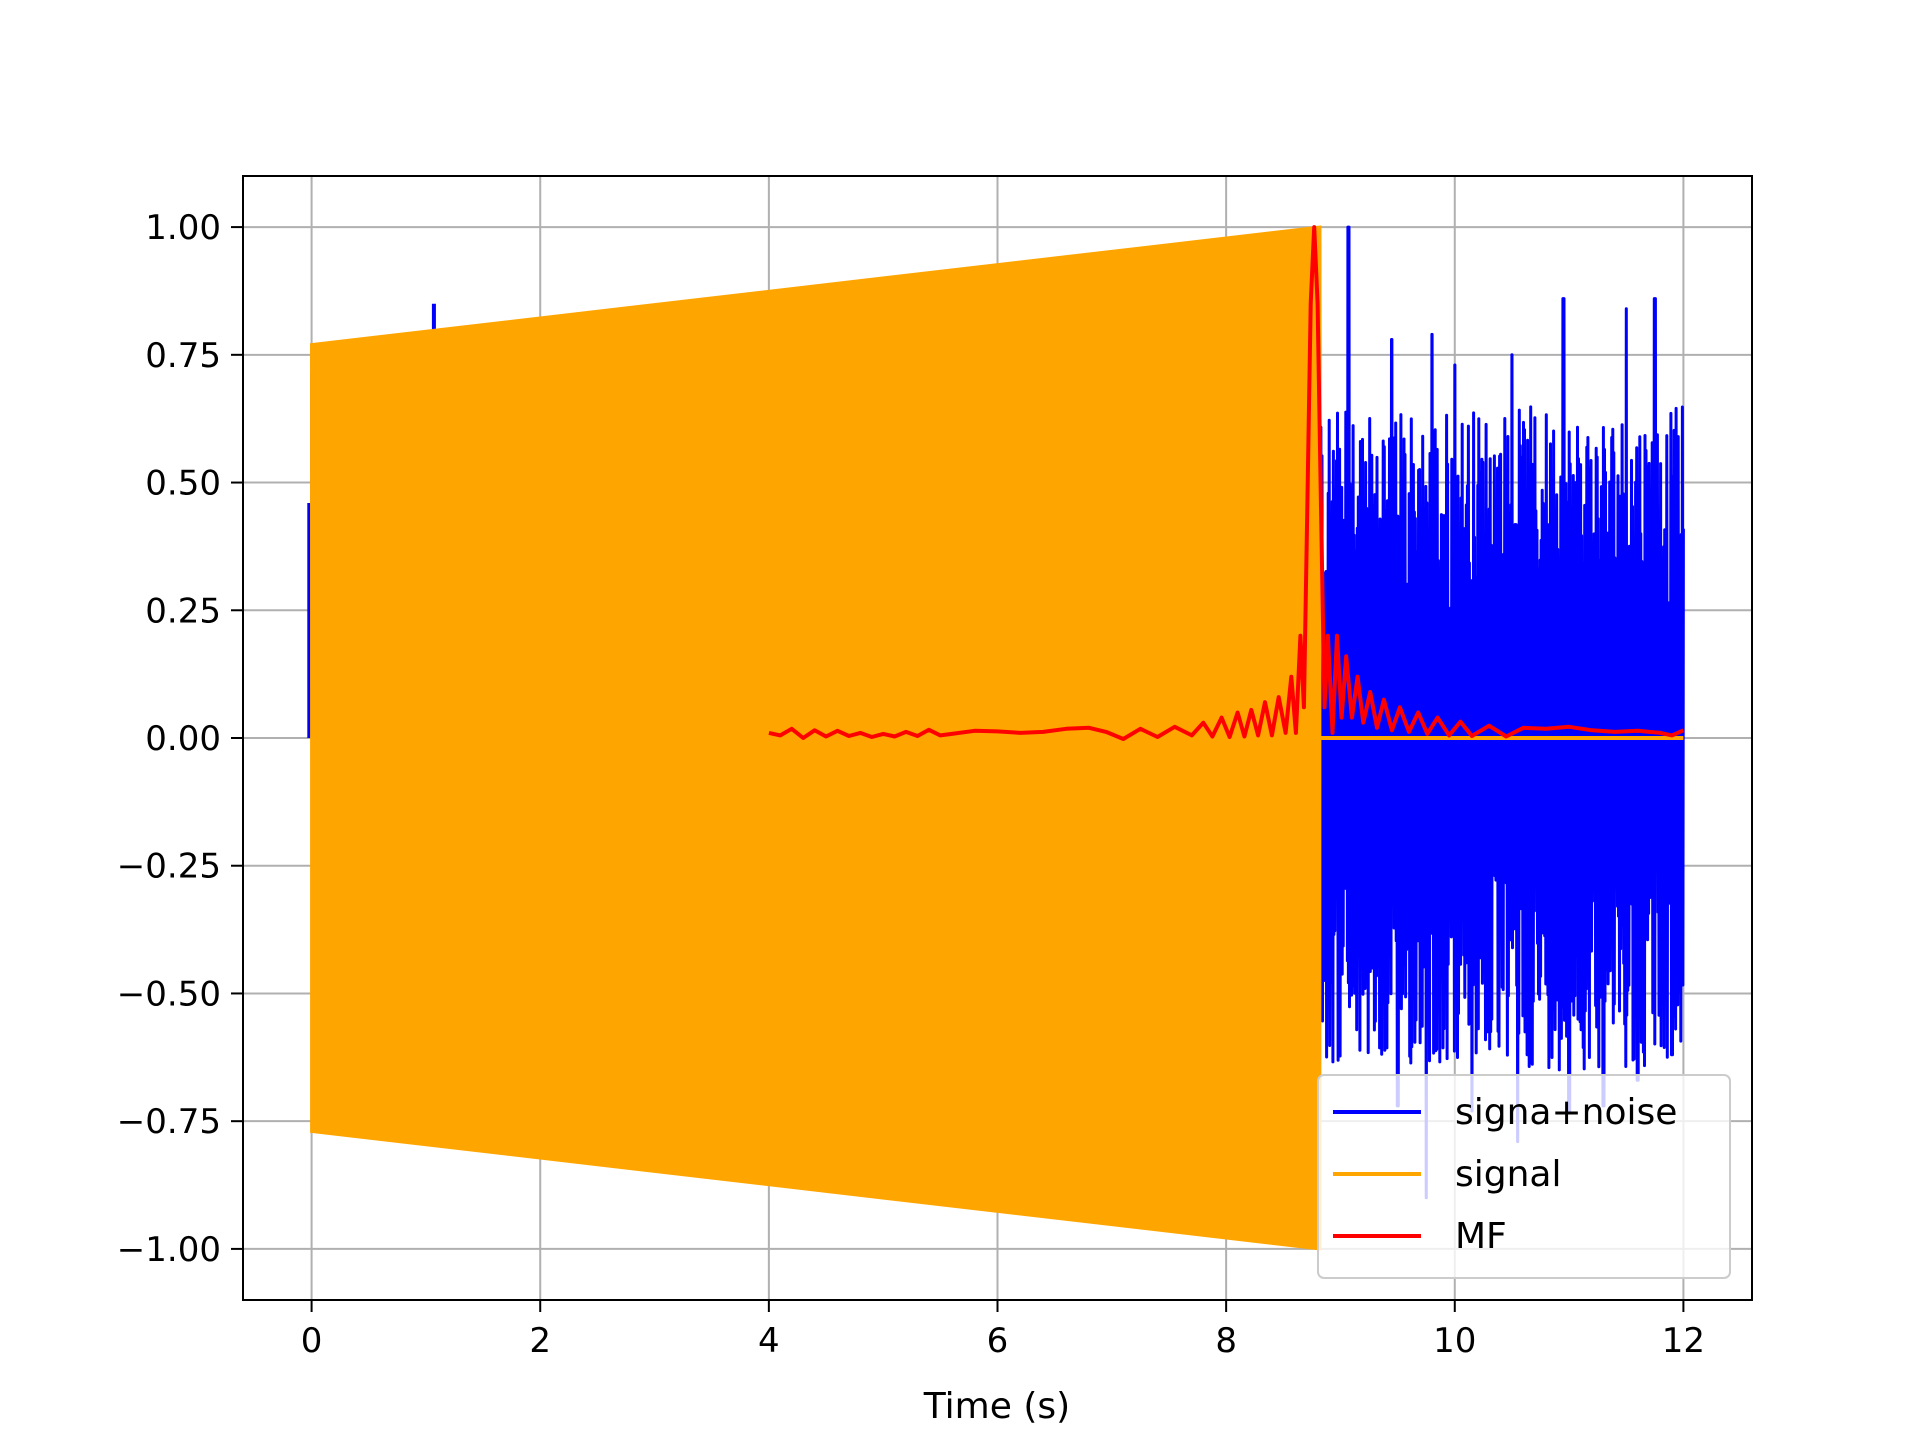 Image resolution: width=1920 pixels, height=1440 pixels. I want to click on legend-label-signal-noise: signa+noise, so click(1566, 1112).